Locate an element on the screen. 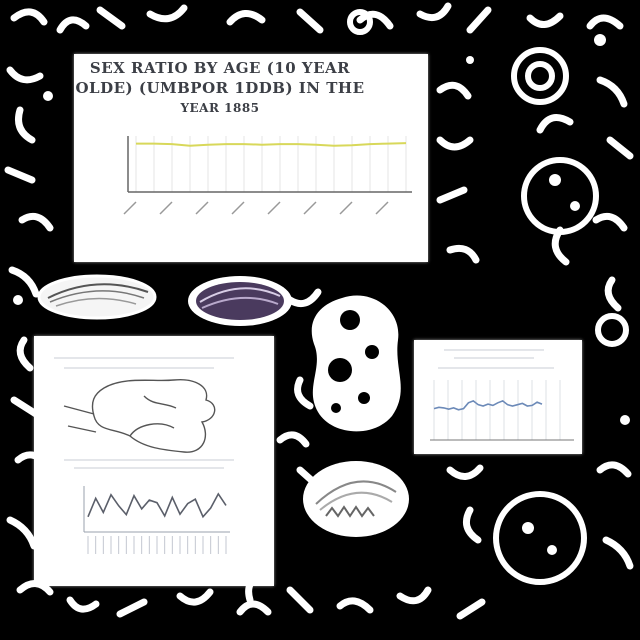 Image resolution: width=640 pixels, height=640 pixels. map-card-content is located at coordinates (144, 455).